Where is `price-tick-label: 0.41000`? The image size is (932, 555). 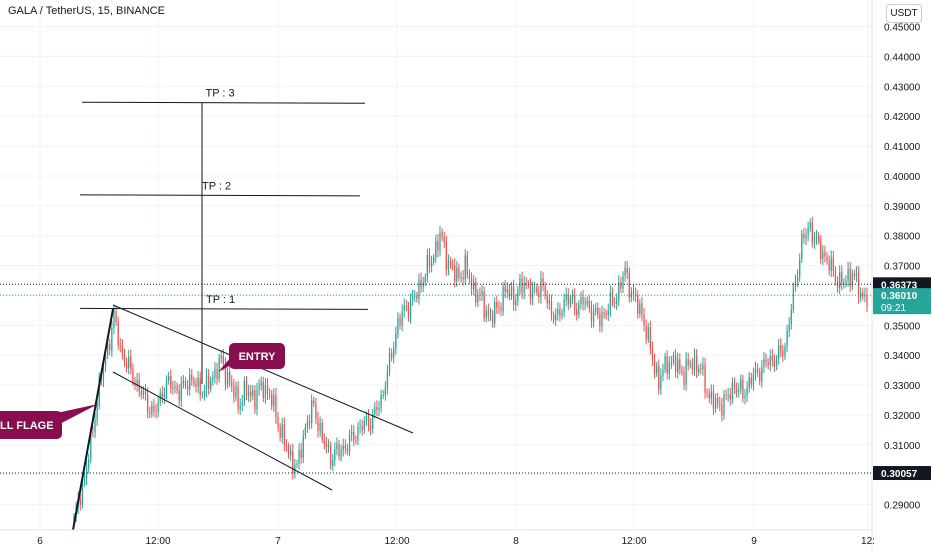
price-tick-label: 0.41000 is located at coordinates (902, 147).